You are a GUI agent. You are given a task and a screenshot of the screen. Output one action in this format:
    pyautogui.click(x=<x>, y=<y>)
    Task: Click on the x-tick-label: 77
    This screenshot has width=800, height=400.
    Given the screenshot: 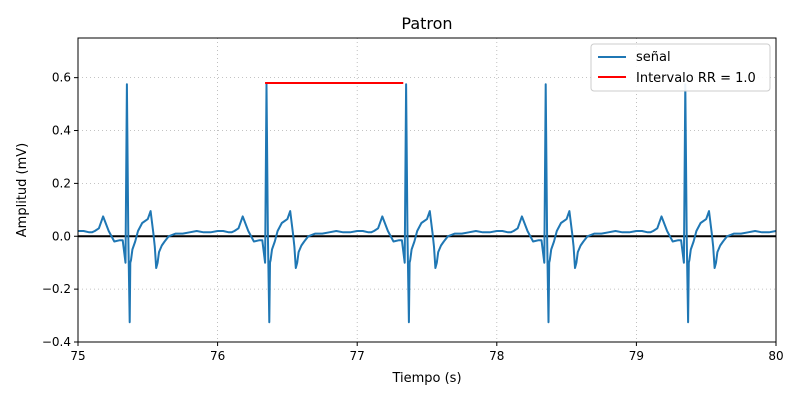 What is the action you would take?
    pyautogui.click(x=357, y=356)
    